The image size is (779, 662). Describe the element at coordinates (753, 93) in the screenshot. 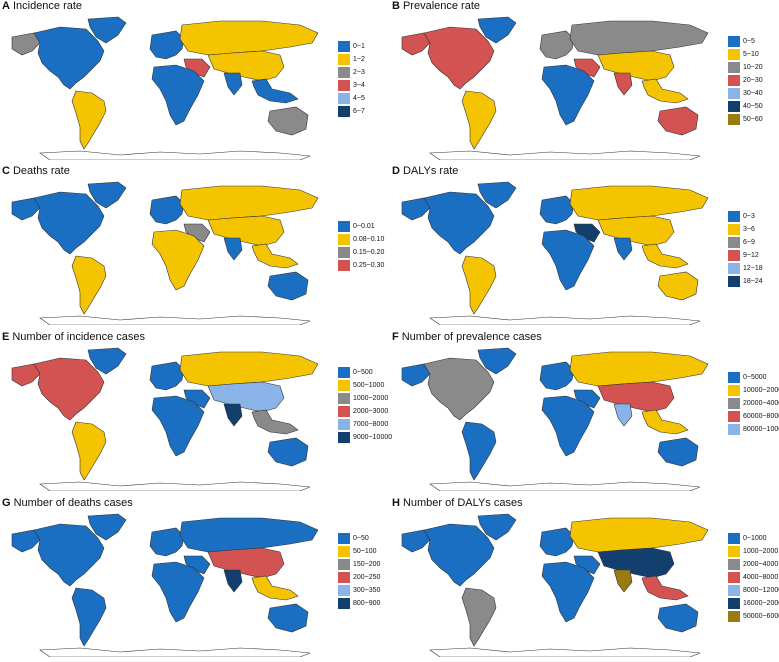

I see `legend-label: 30~40` at that location.